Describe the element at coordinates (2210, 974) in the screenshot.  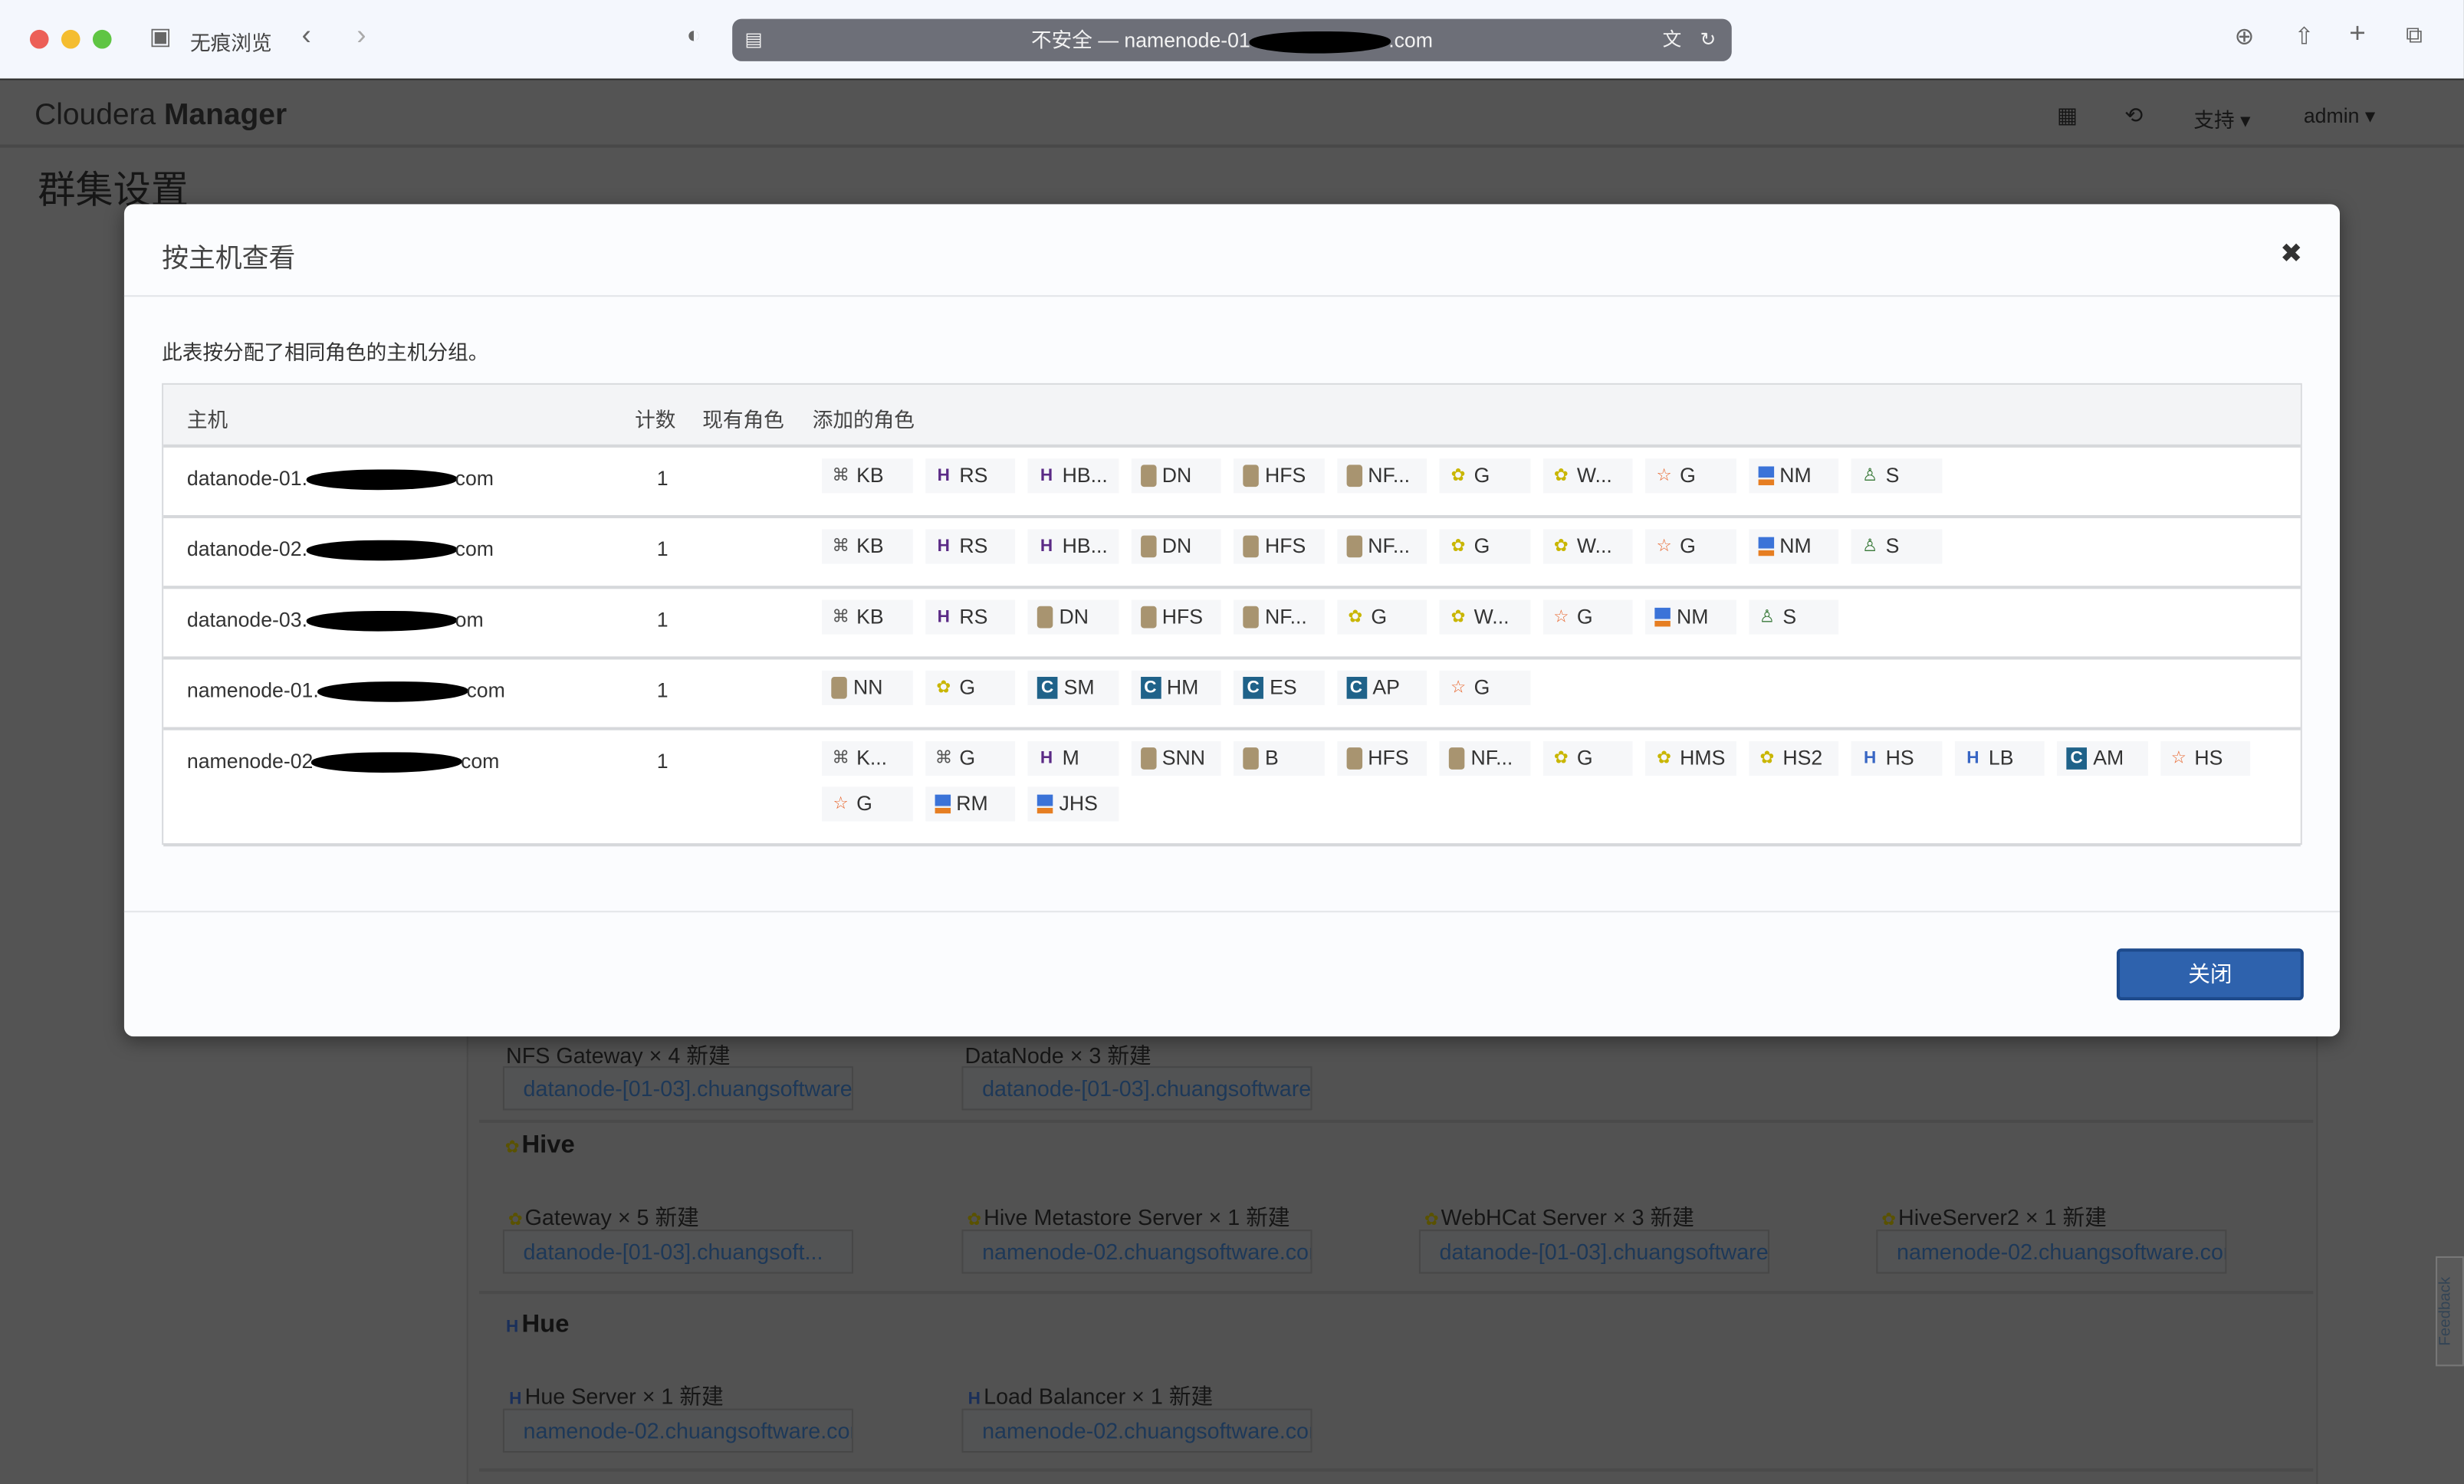
I see `close-button: 关闭` at that location.